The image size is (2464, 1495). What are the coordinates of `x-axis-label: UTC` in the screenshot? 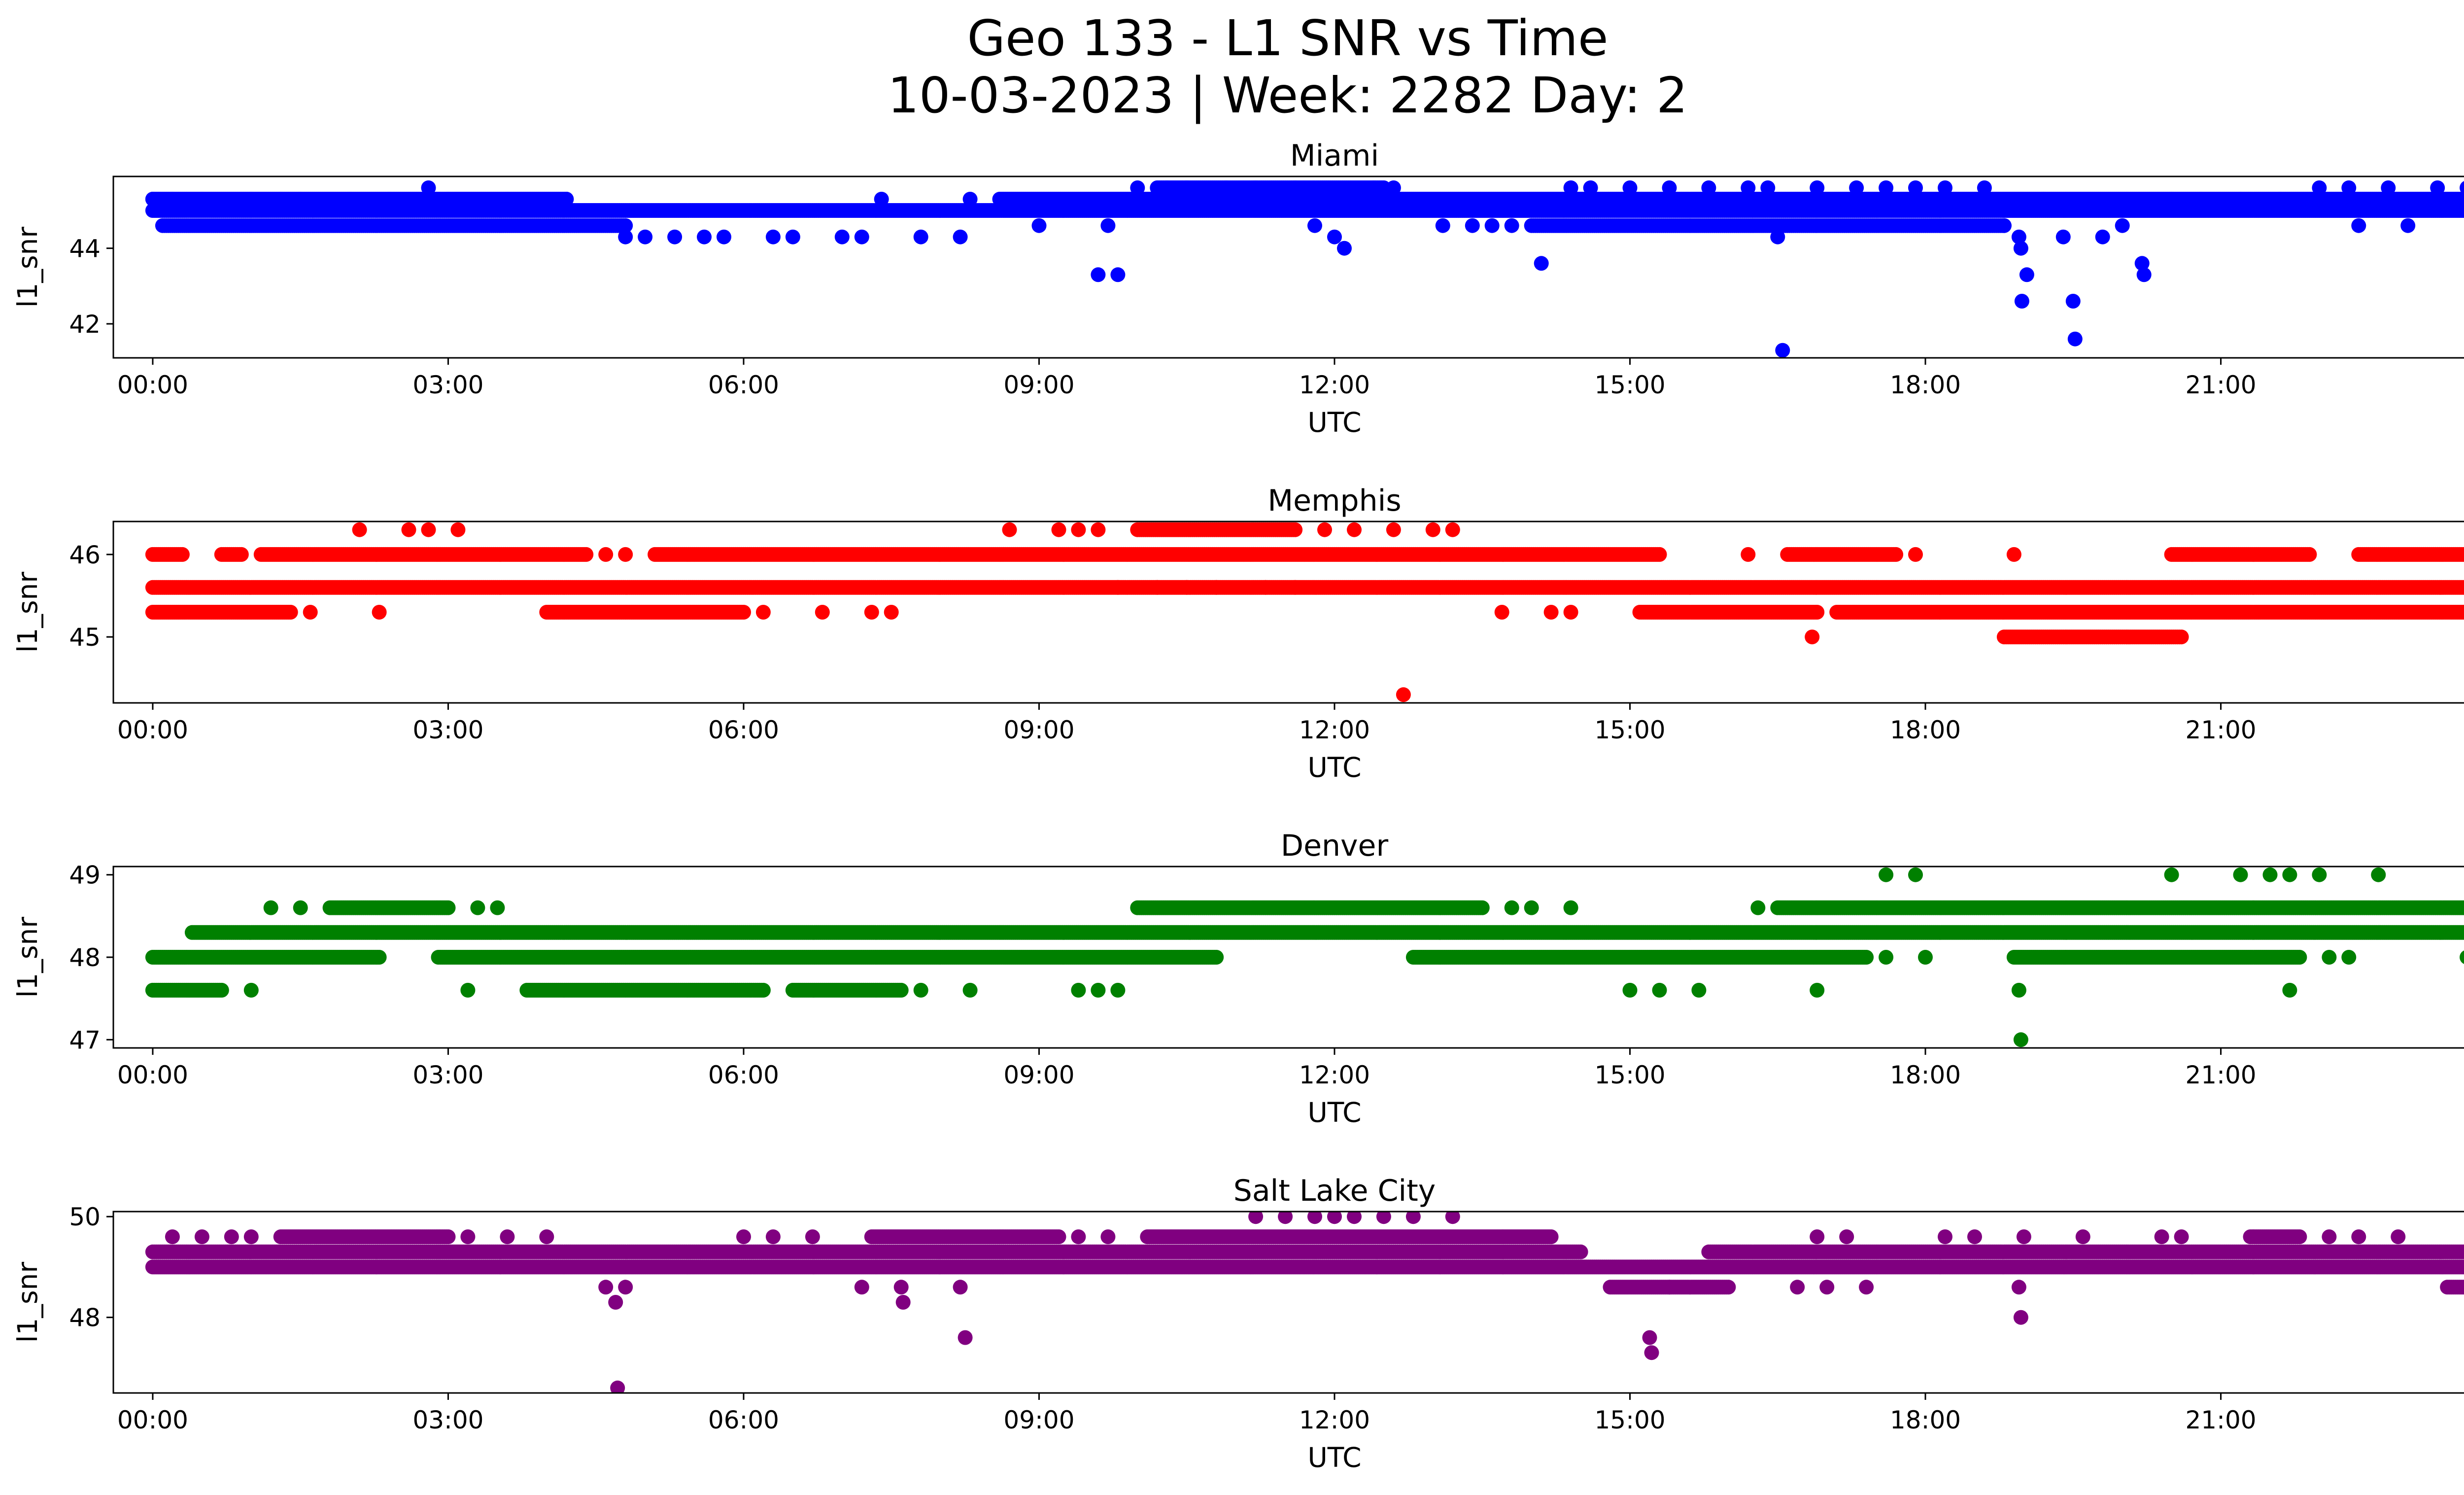 It's located at (1334, 422).